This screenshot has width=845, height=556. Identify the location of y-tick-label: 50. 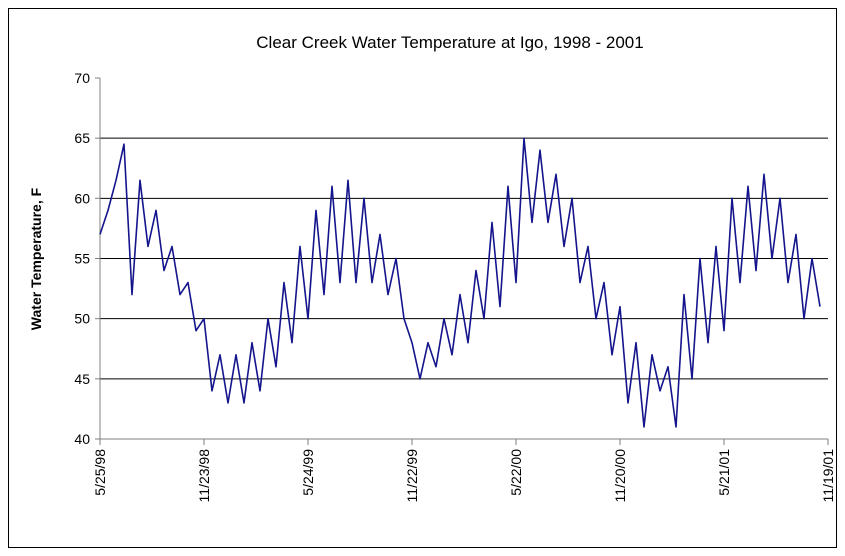
(82, 319).